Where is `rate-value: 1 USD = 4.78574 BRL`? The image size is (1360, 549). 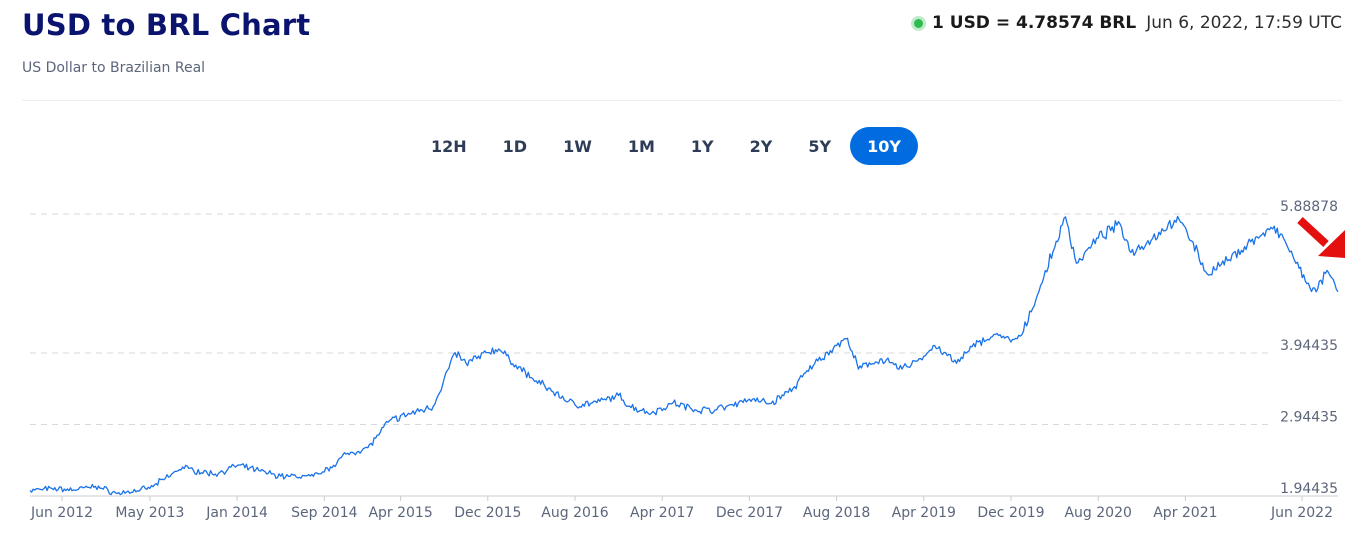
rate-value: 1 USD = 4.78574 BRL is located at coordinates (1034, 23).